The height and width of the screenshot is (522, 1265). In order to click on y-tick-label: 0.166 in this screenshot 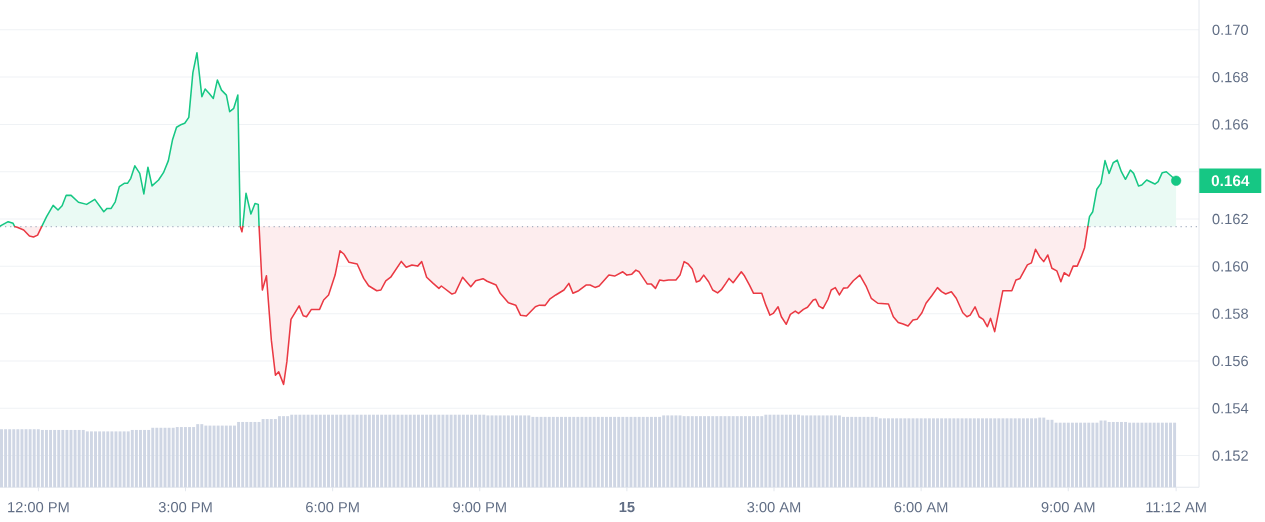, I will do `click(1230, 124)`.